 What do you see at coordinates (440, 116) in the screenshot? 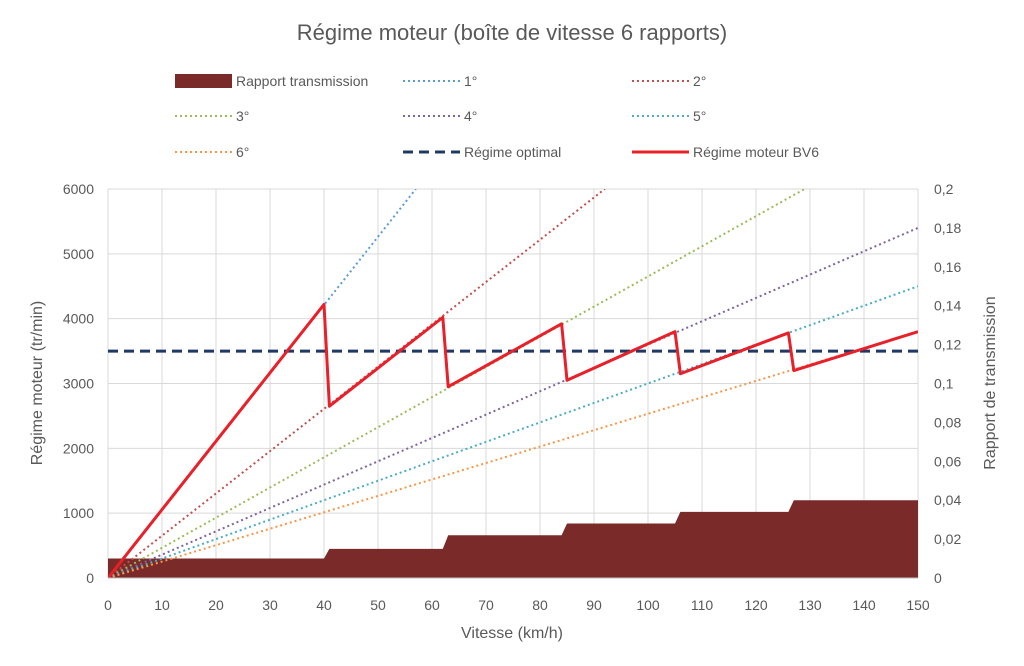
I see `legend-item-g4: 4°` at bounding box center [440, 116].